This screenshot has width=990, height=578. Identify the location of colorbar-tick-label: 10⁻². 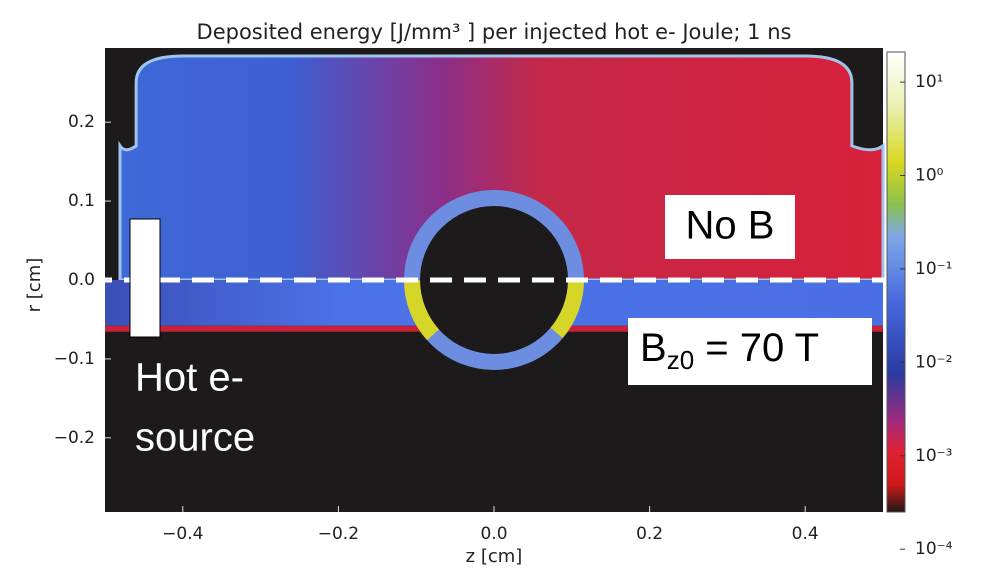
(933, 362).